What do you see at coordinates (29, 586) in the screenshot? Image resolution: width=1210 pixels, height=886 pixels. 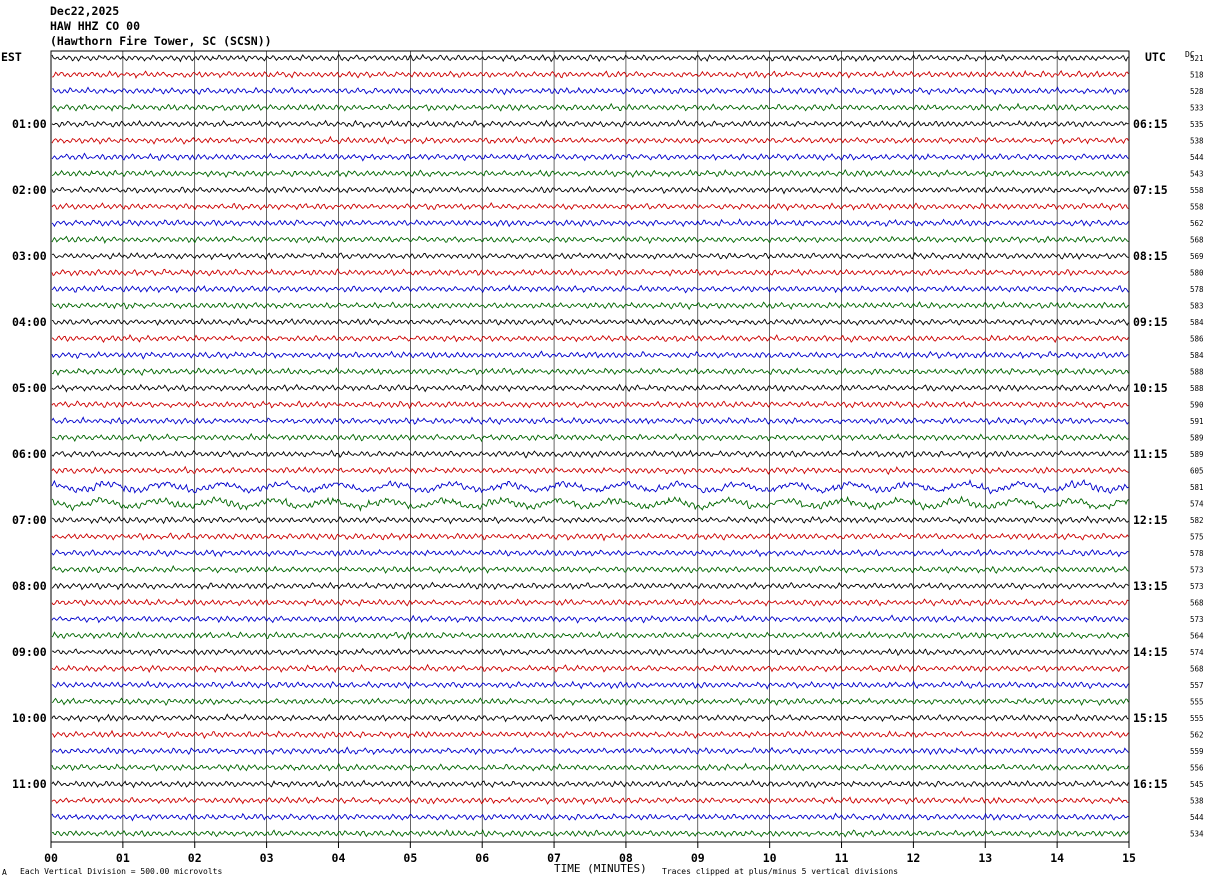 I see `est-hour-label: 08:00` at bounding box center [29, 586].